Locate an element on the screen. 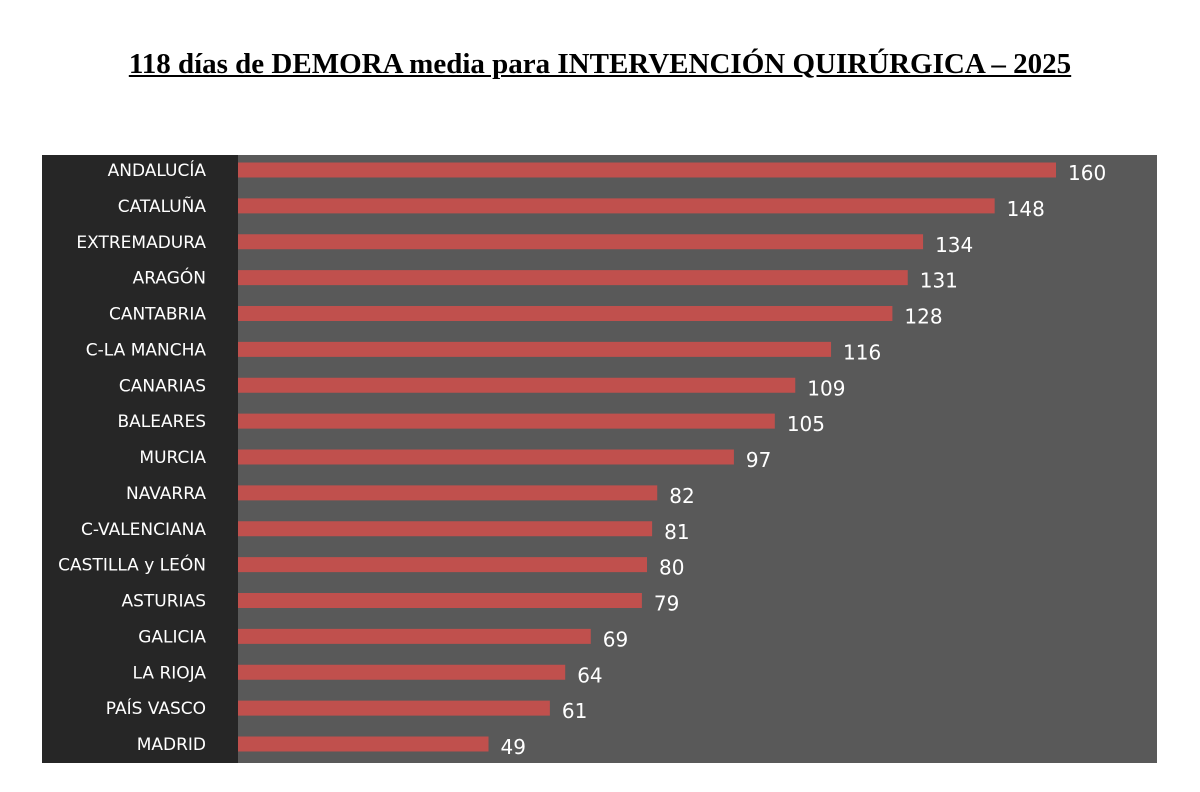  category-label: ARAGÓN is located at coordinates (169, 278).